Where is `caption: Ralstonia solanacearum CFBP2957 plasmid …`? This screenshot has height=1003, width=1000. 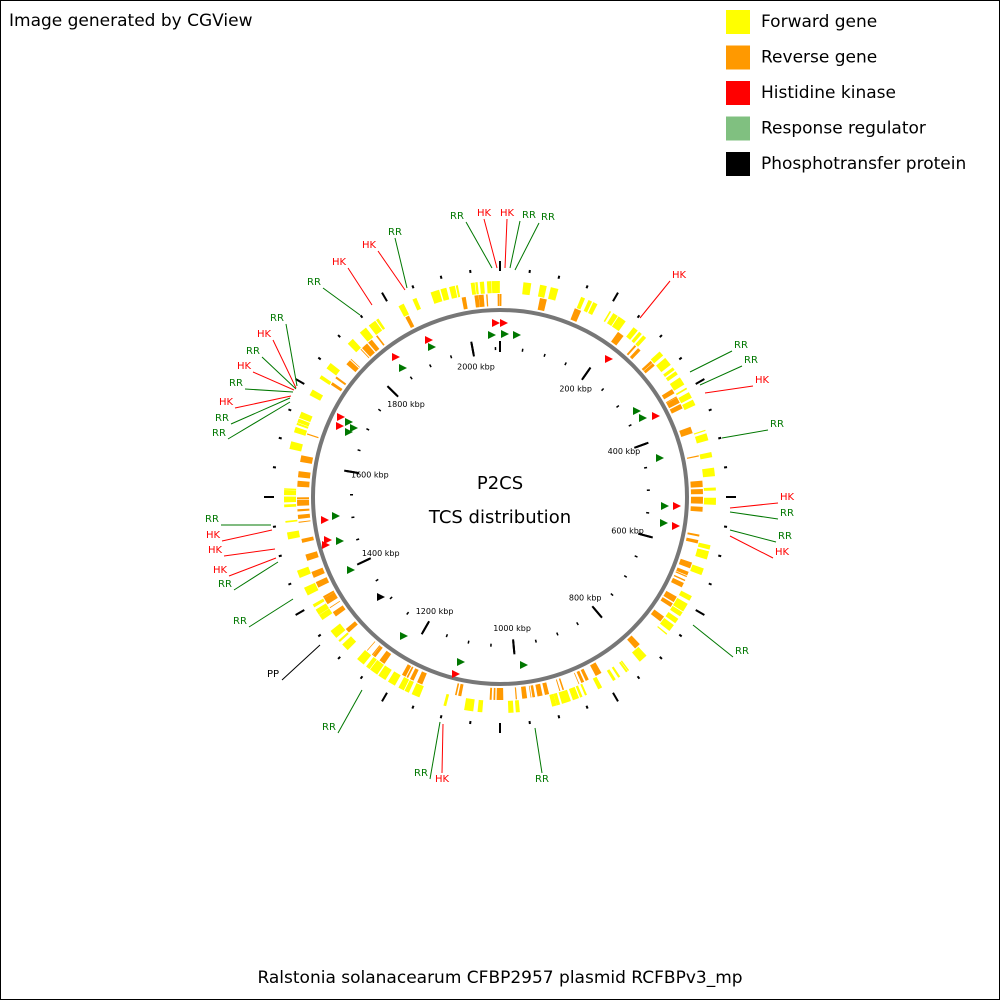
caption: Ralstonia solanacearum CFBP2957 plasmid … is located at coordinates (499, 978).